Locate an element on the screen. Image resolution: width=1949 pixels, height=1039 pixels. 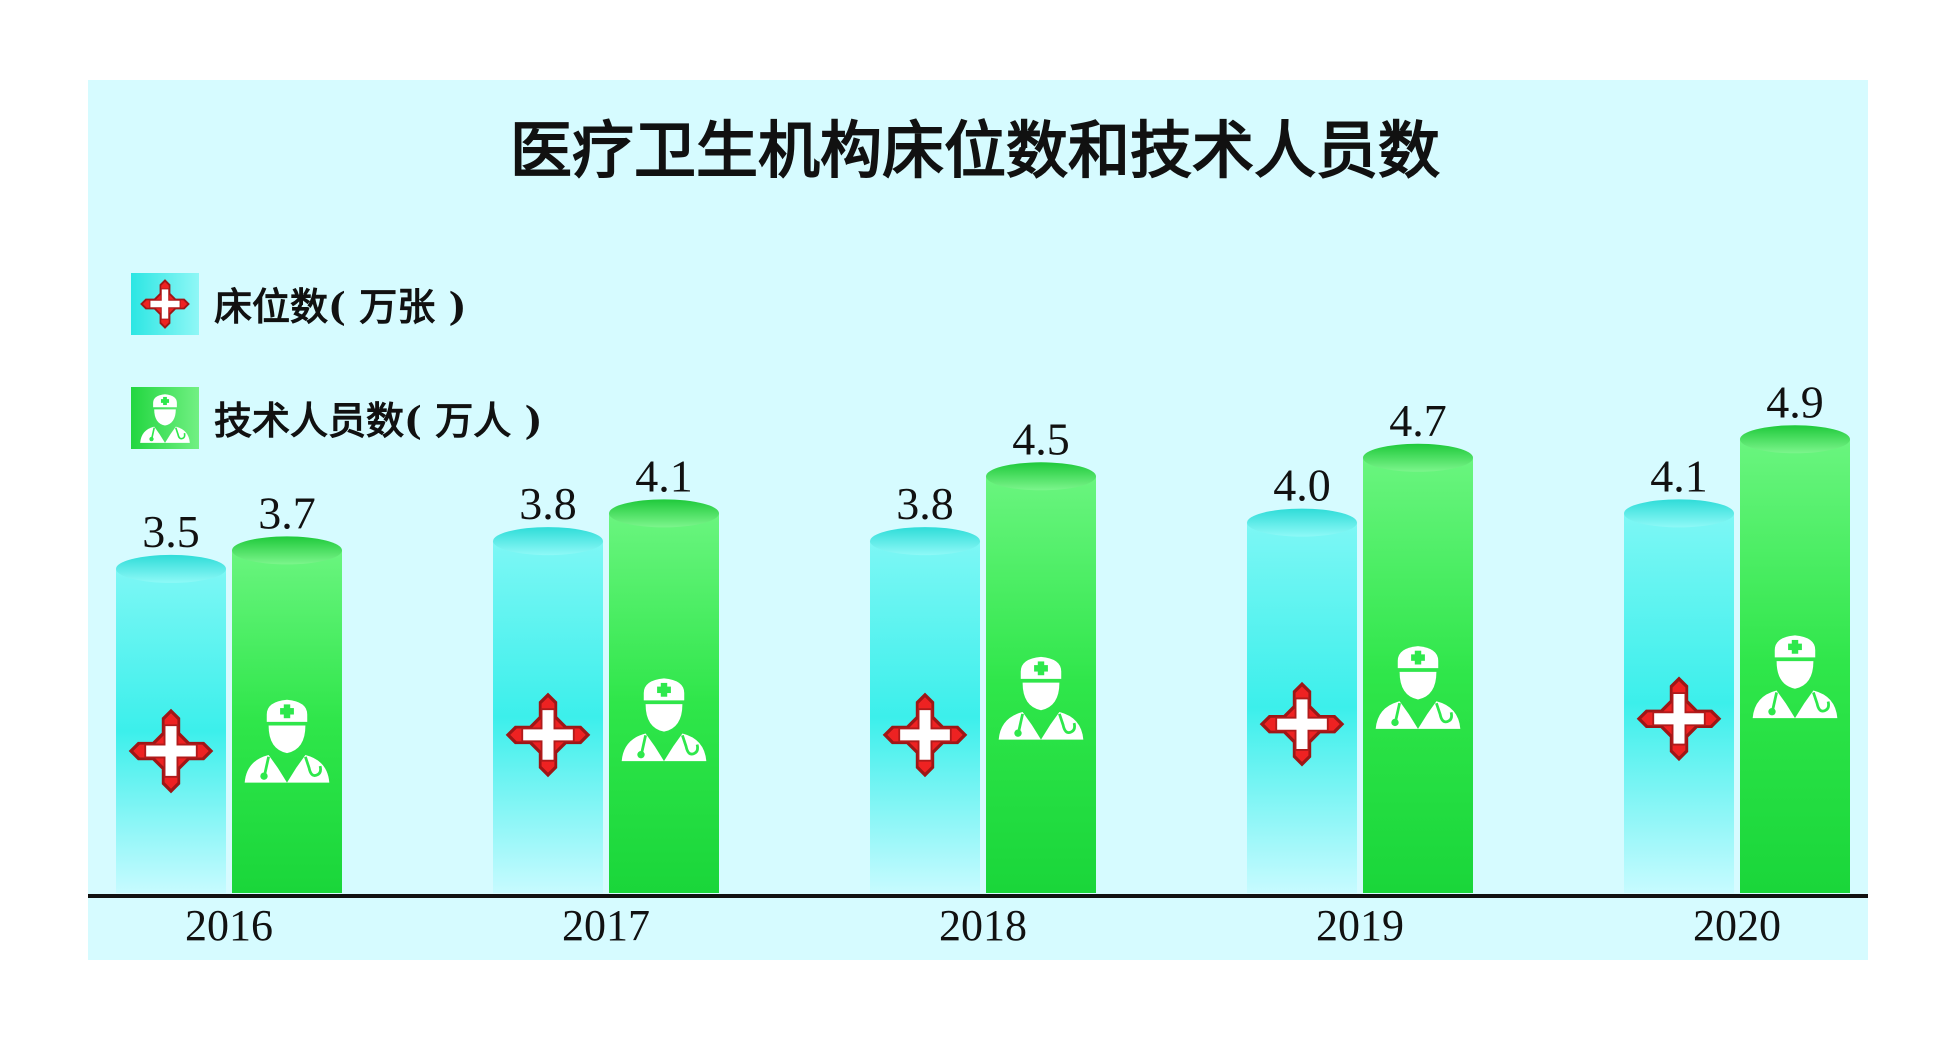
x-tick-2019: 2019 is located at coordinates (1360, 925).